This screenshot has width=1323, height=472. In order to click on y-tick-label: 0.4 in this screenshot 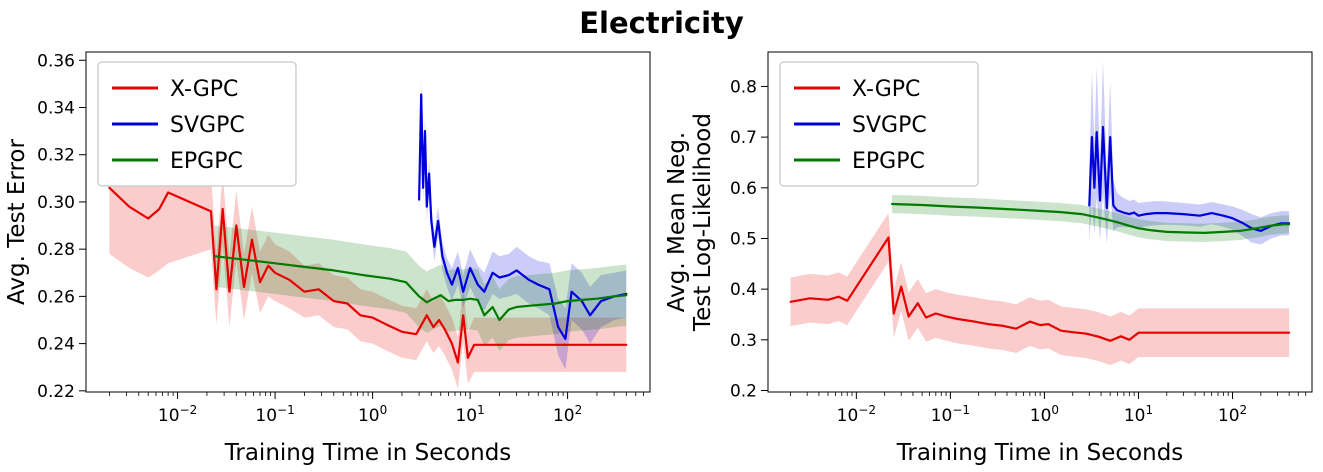, I will do `click(742, 290)`.